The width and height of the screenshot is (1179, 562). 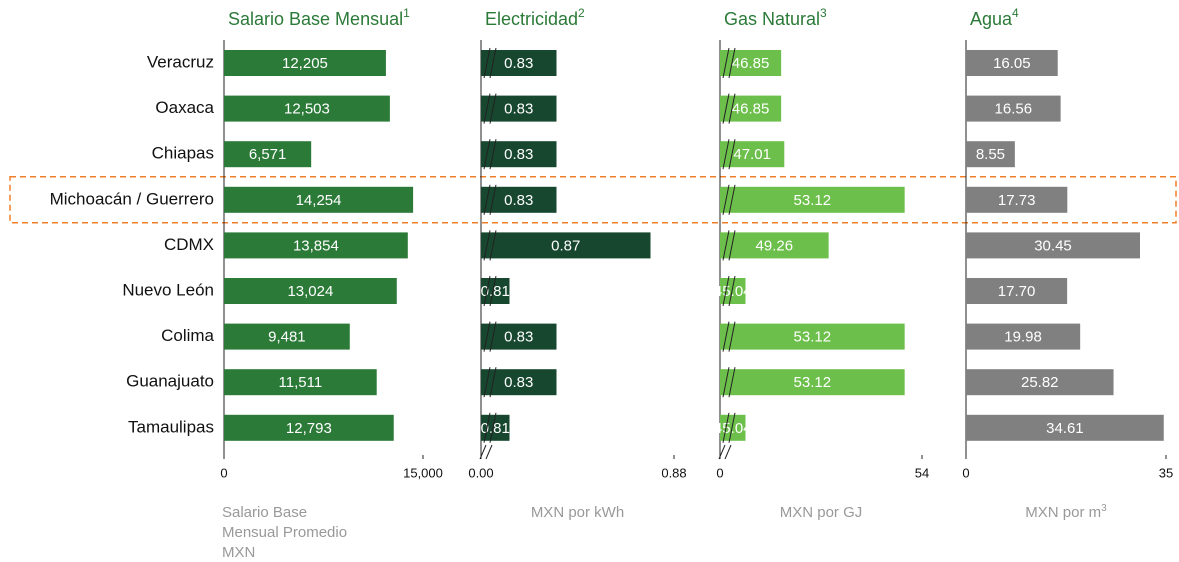 I want to click on value-label: 46.85, so click(x=751, y=63).